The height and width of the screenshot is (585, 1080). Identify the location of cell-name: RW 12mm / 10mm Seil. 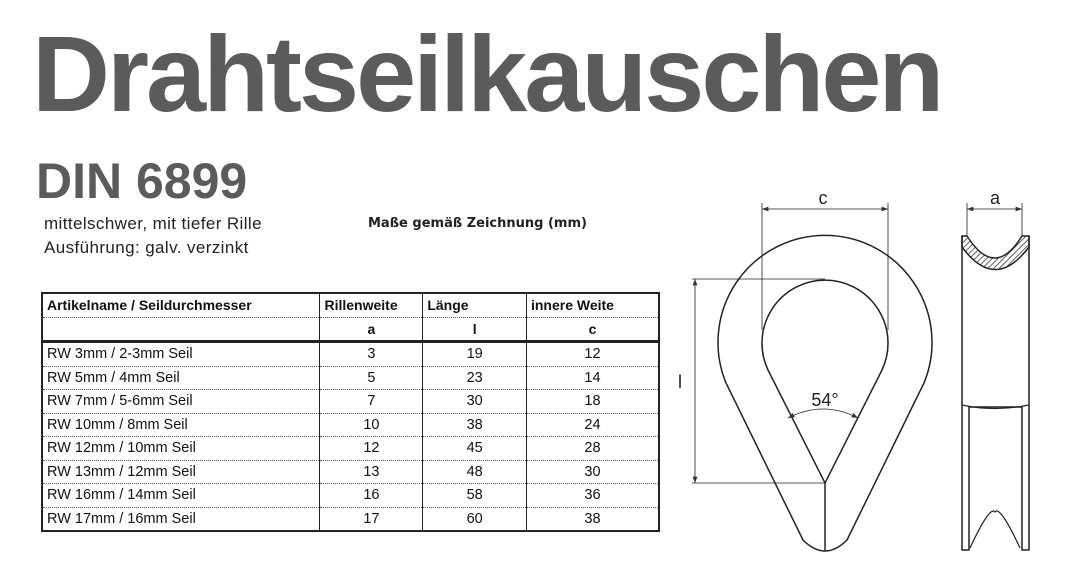
(180, 448).